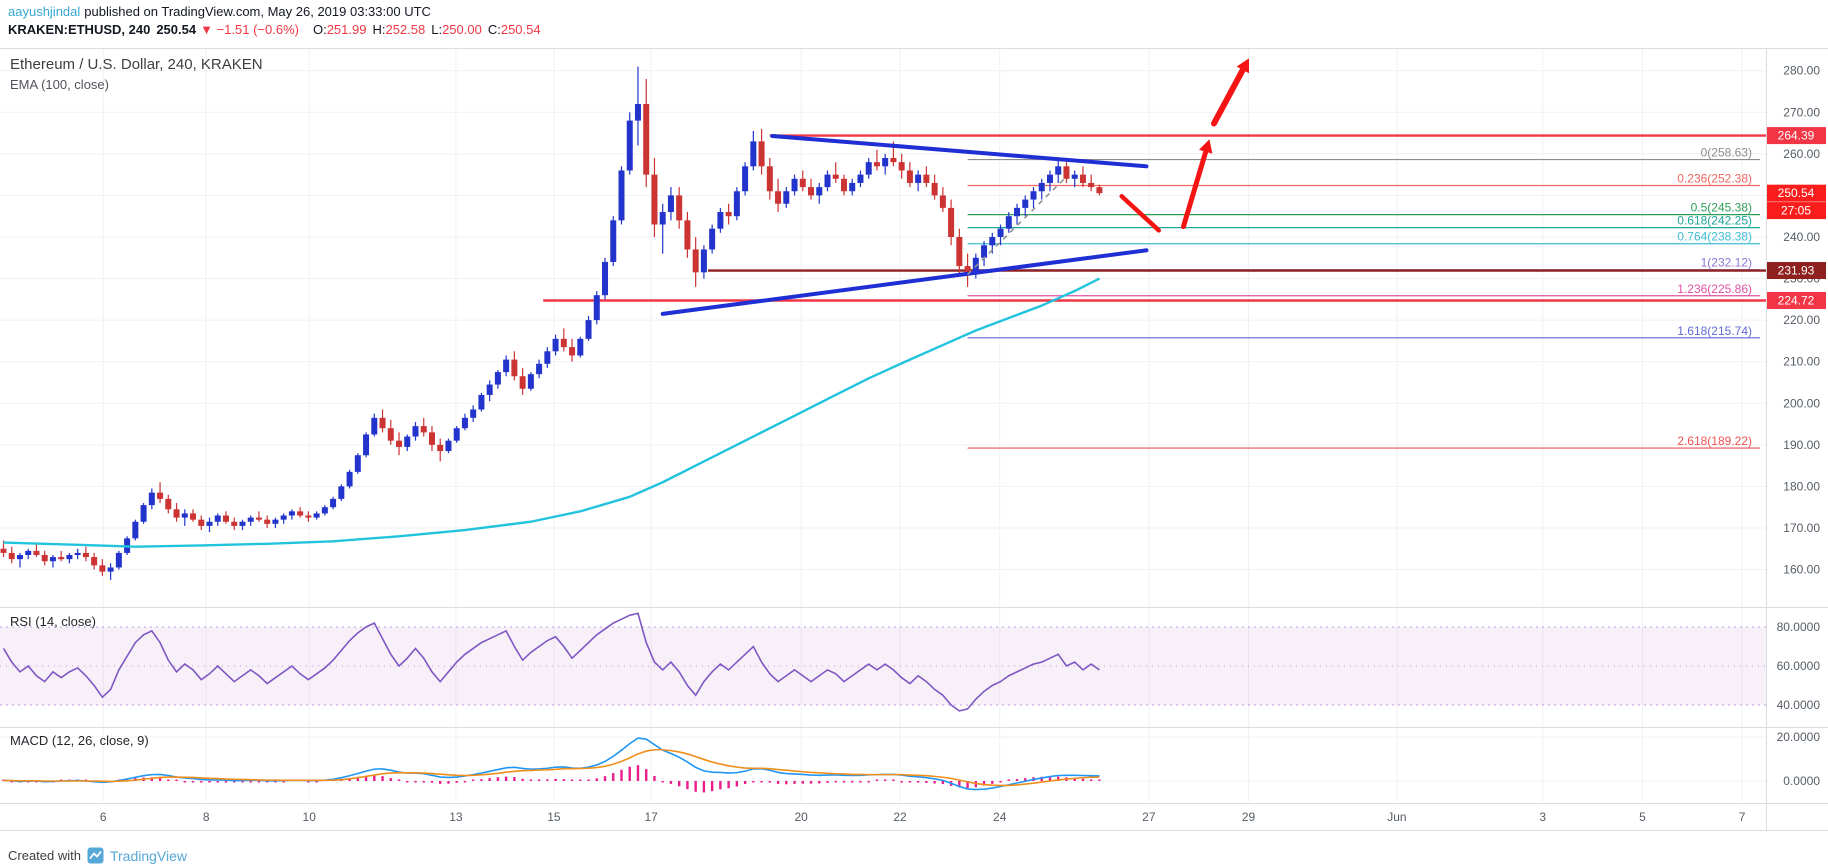 The width and height of the screenshot is (1828, 868). I want to click on svg-text: 0.0000, so click(1801, 781).